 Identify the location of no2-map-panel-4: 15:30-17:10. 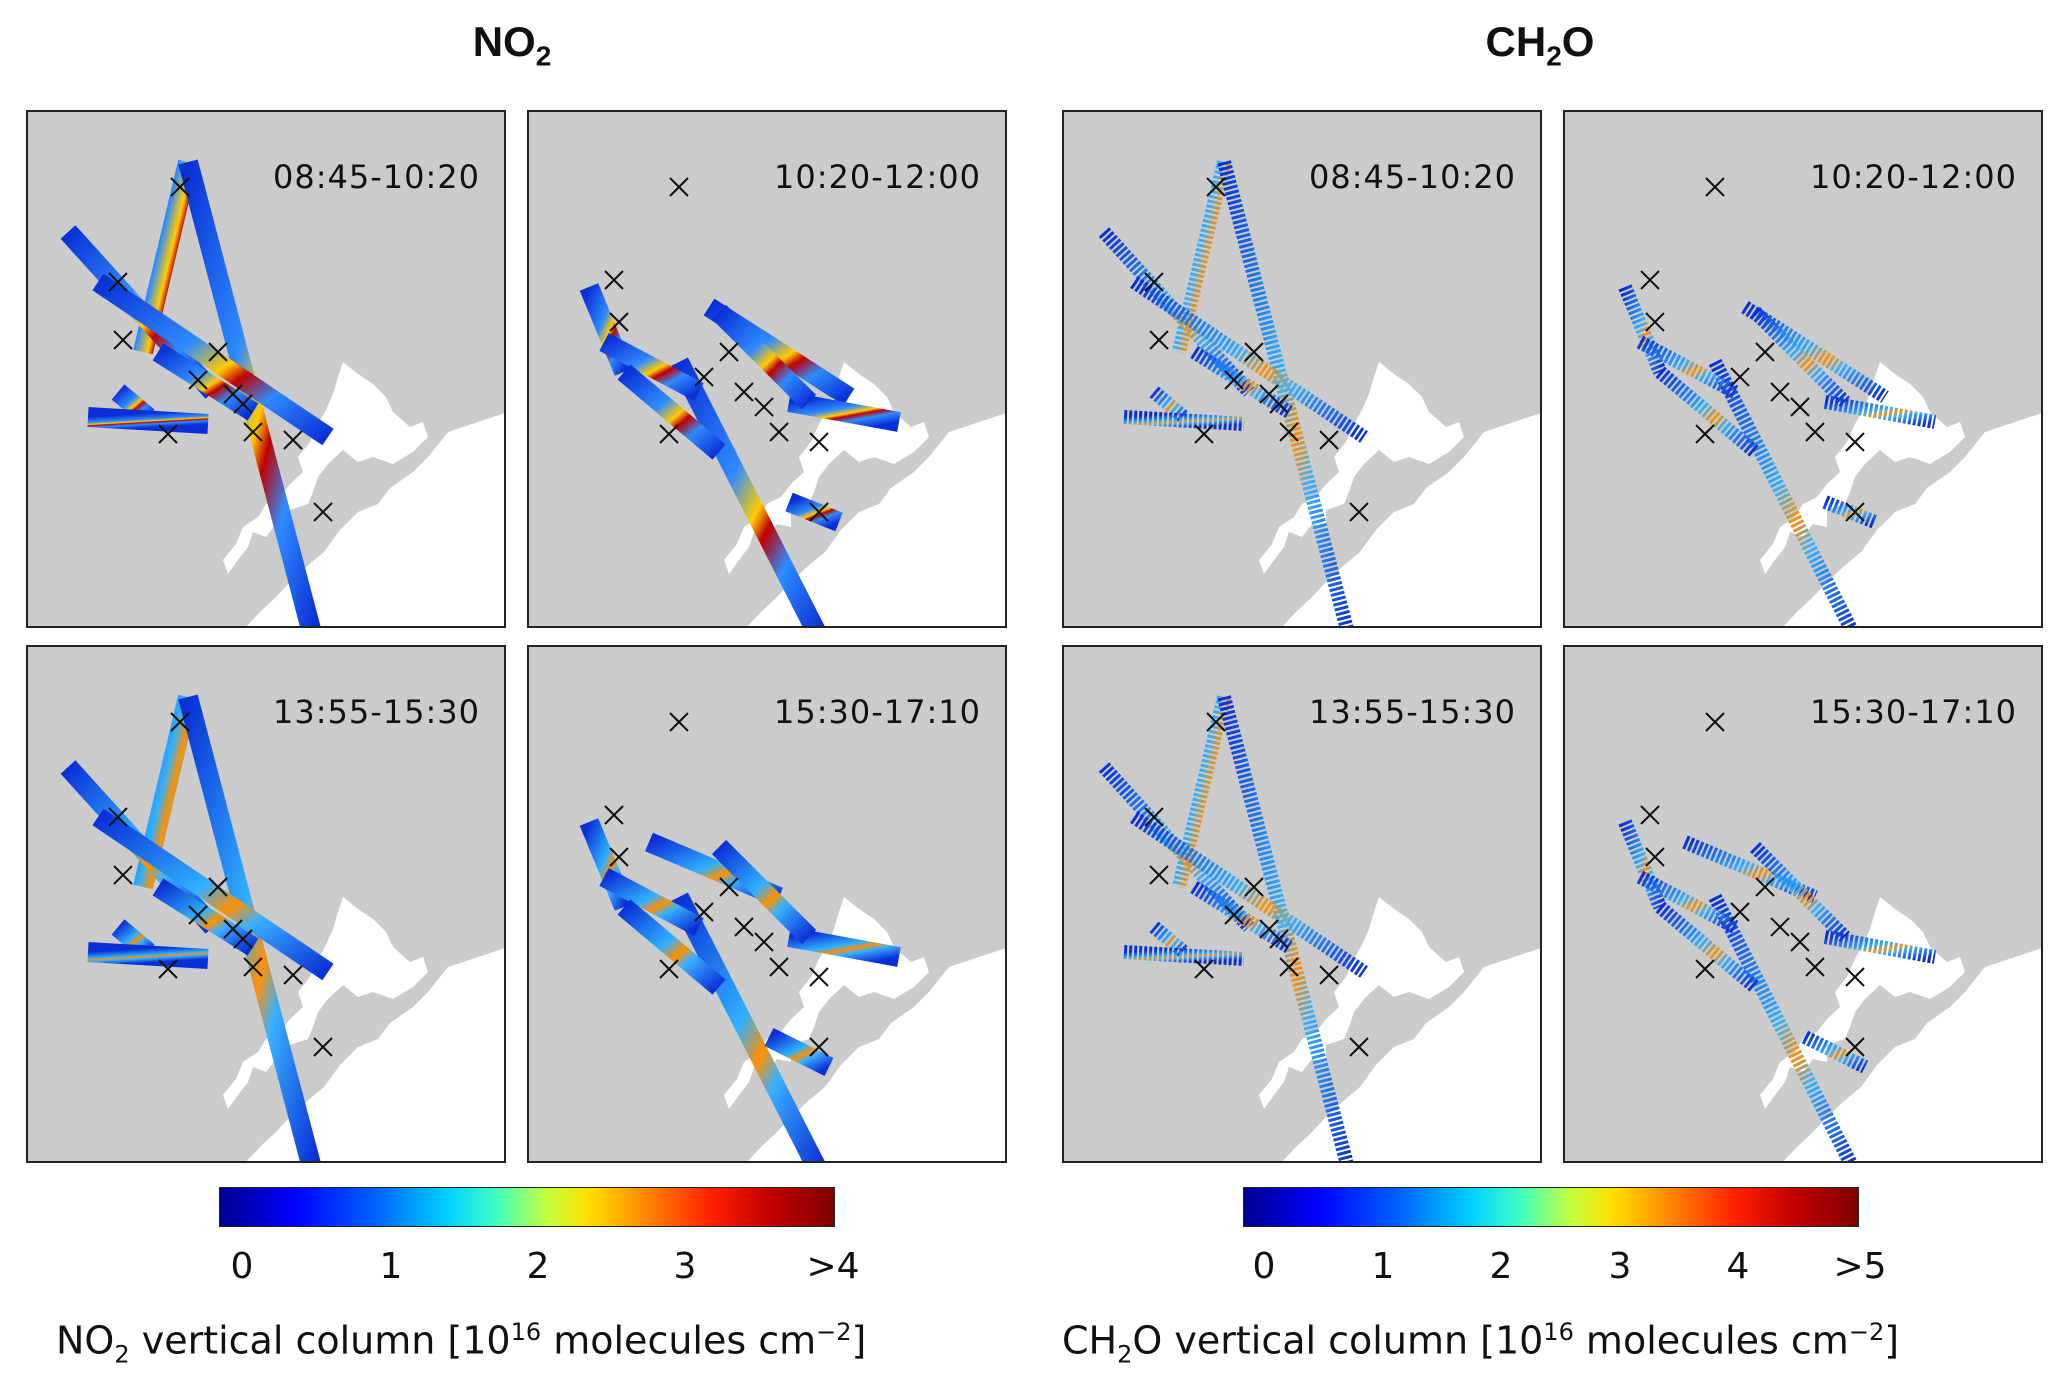
(767, 904).